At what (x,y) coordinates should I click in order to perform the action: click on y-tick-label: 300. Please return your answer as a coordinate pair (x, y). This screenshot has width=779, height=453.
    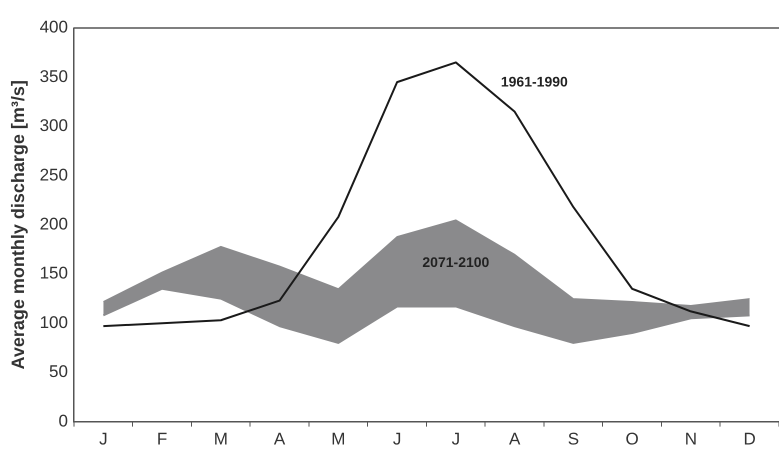
    Looking at the image, I should click on (54, 126).